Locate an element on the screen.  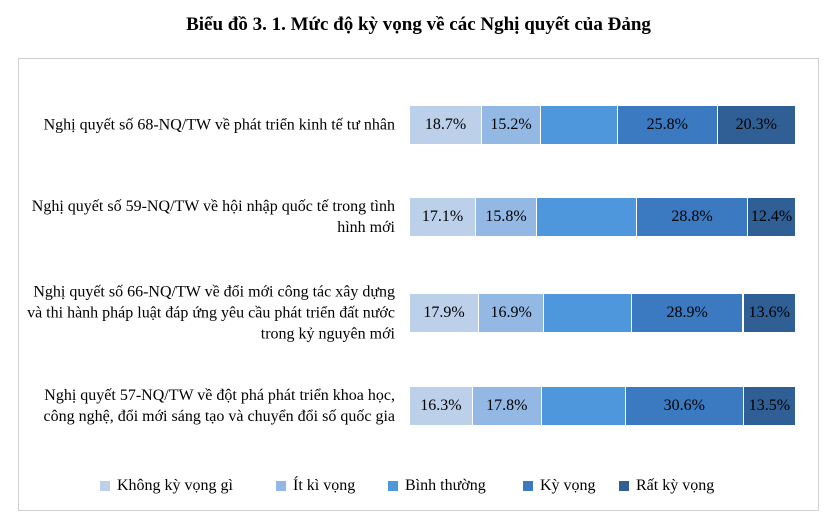
legend-item: Ít kì vọng is located at coordinates (315, 486).